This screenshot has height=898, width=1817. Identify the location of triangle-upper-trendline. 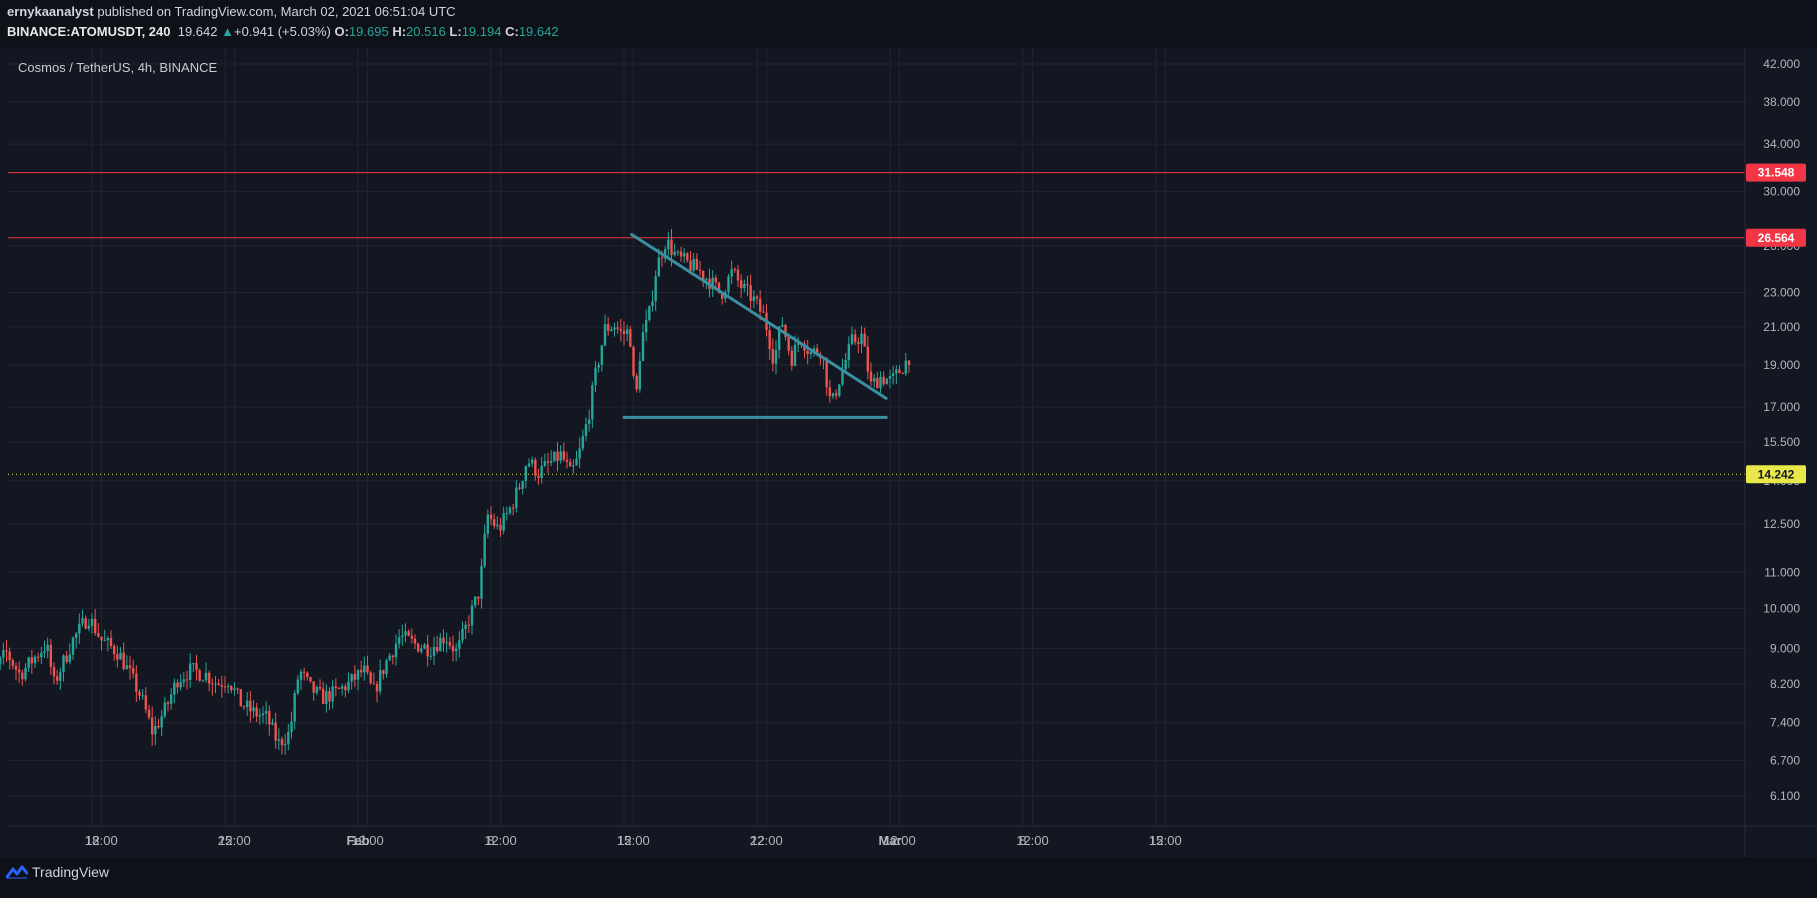
(759, 316).